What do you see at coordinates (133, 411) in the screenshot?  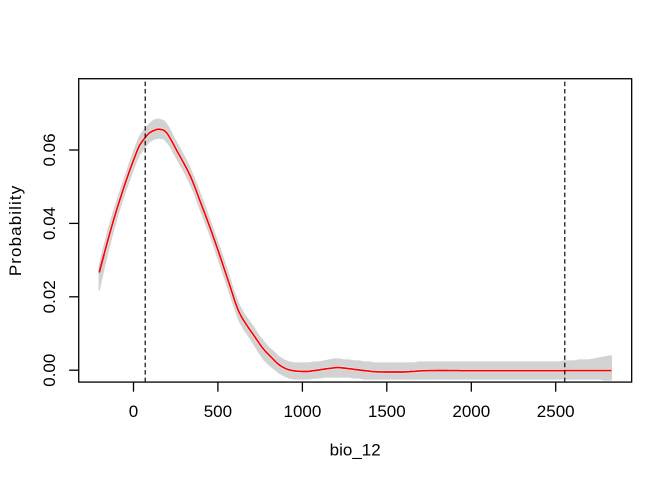 I see `svg-text: 0` at bounding box center [133, 411].